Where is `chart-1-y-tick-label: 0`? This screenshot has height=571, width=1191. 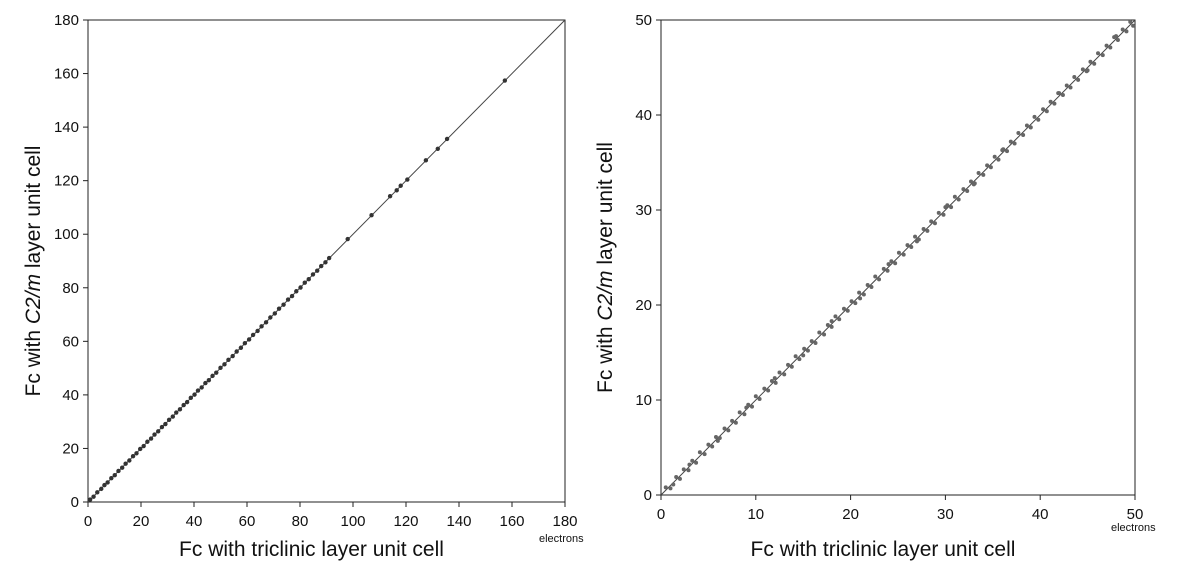 chart-1-y-tick-label: 0 is located at coordinates (75, 502).